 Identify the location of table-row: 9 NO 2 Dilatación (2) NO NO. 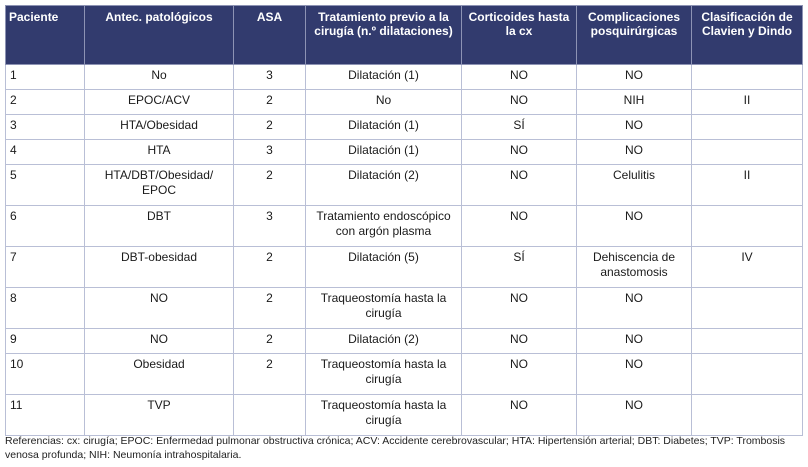
(404, 341).